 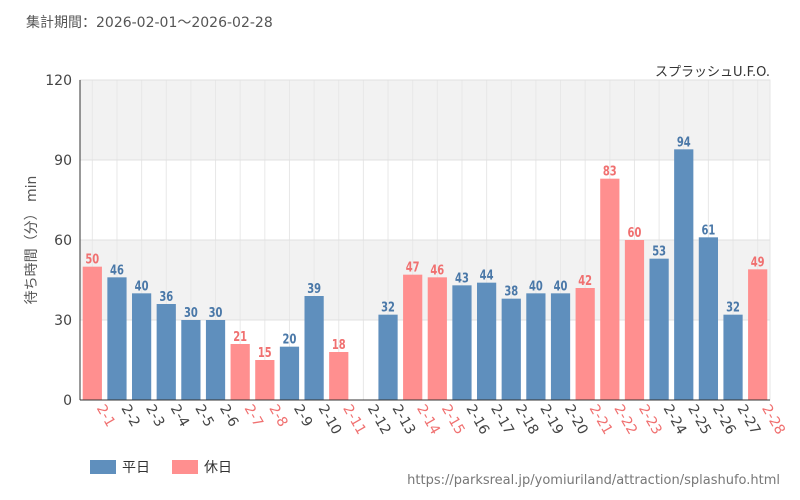 I want to click on legend-item-weekday: 平日, so click(x=120, y=467).